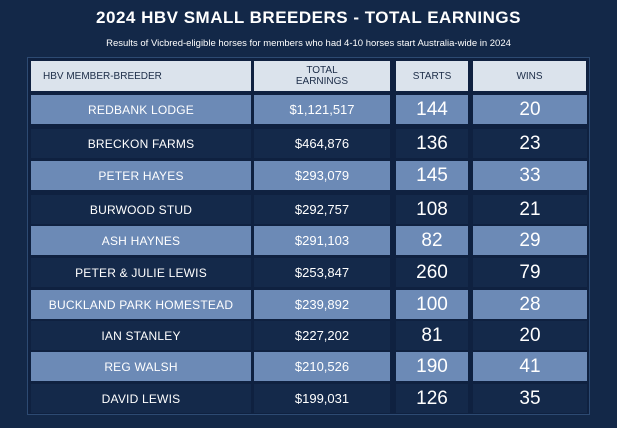  Describe the element at coordinates (530, 398) in the screenshot. I see `wins-cell: 35` at that location.